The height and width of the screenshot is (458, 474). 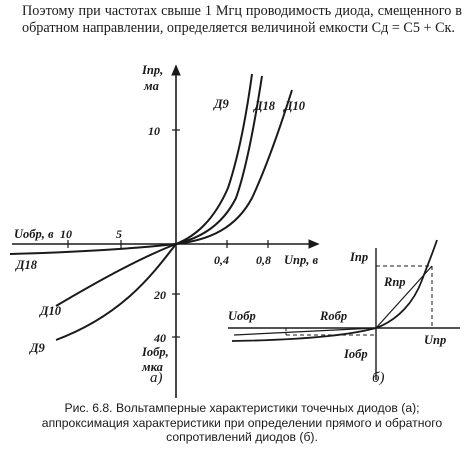 I want to click on curve-label-d18-bottom: Д18, so click(x=26, y=265).